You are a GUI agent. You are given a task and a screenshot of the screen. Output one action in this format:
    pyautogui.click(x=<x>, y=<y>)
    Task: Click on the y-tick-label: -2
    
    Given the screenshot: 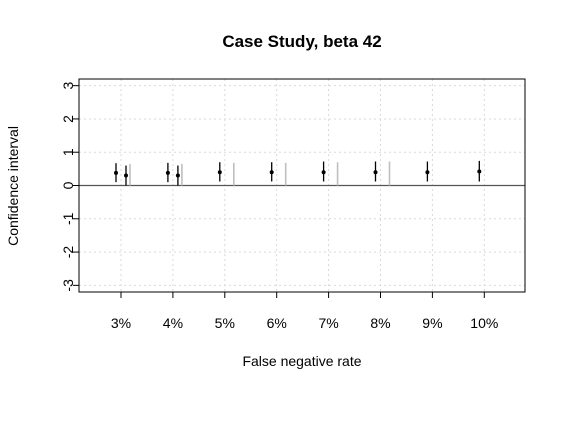 What is the action you would take?
    pyautogui.click(x=68, y=252)
    